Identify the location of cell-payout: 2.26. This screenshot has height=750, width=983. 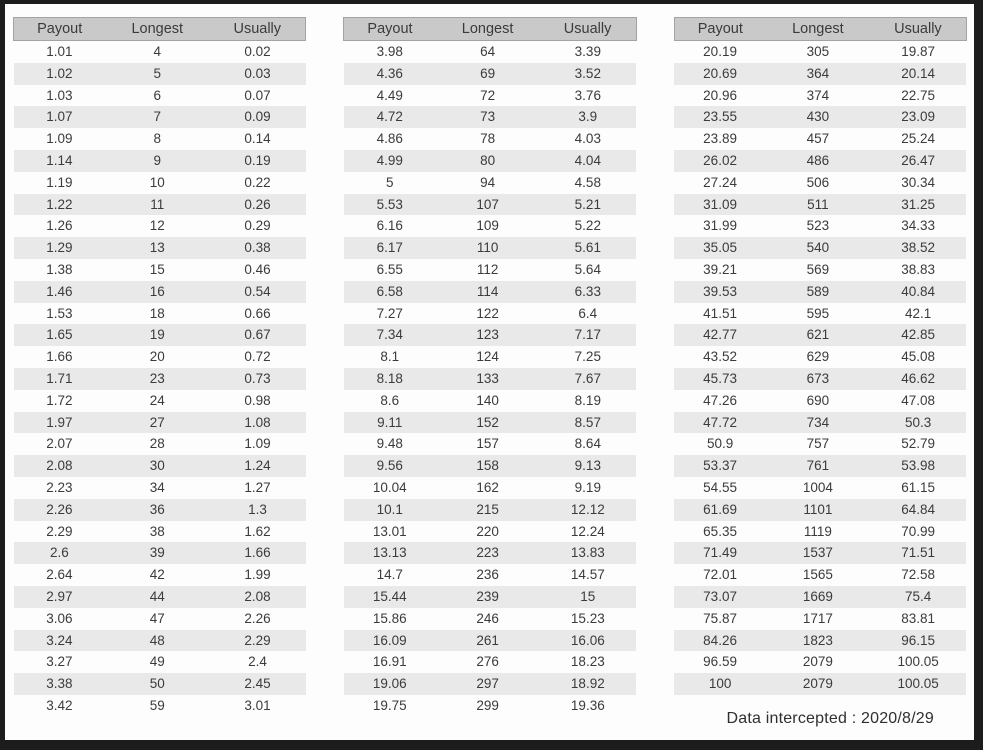
(59, 509).